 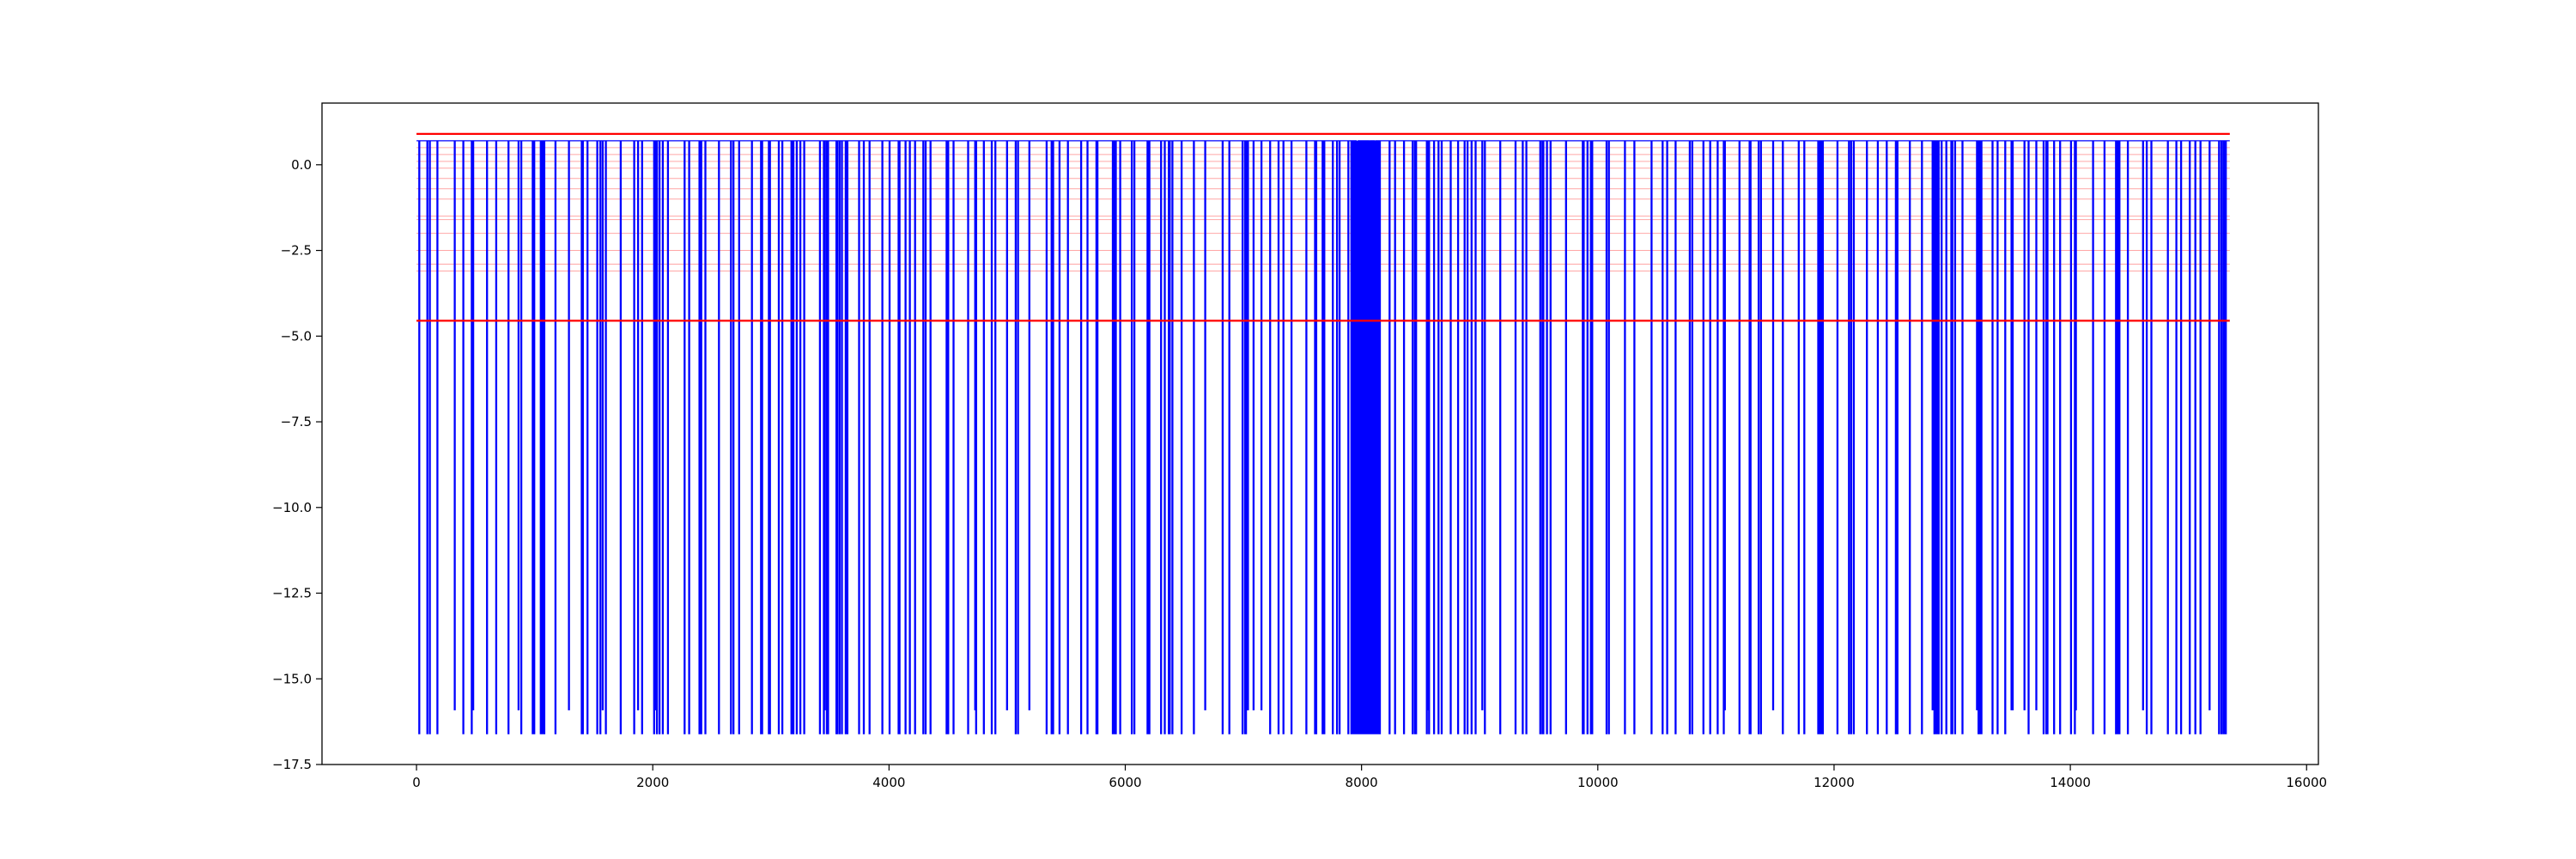 What do you see at coordinates (652, 783) in the screenshot?
I see `x-tick-label: 2000` at bounding box center [652, 783].